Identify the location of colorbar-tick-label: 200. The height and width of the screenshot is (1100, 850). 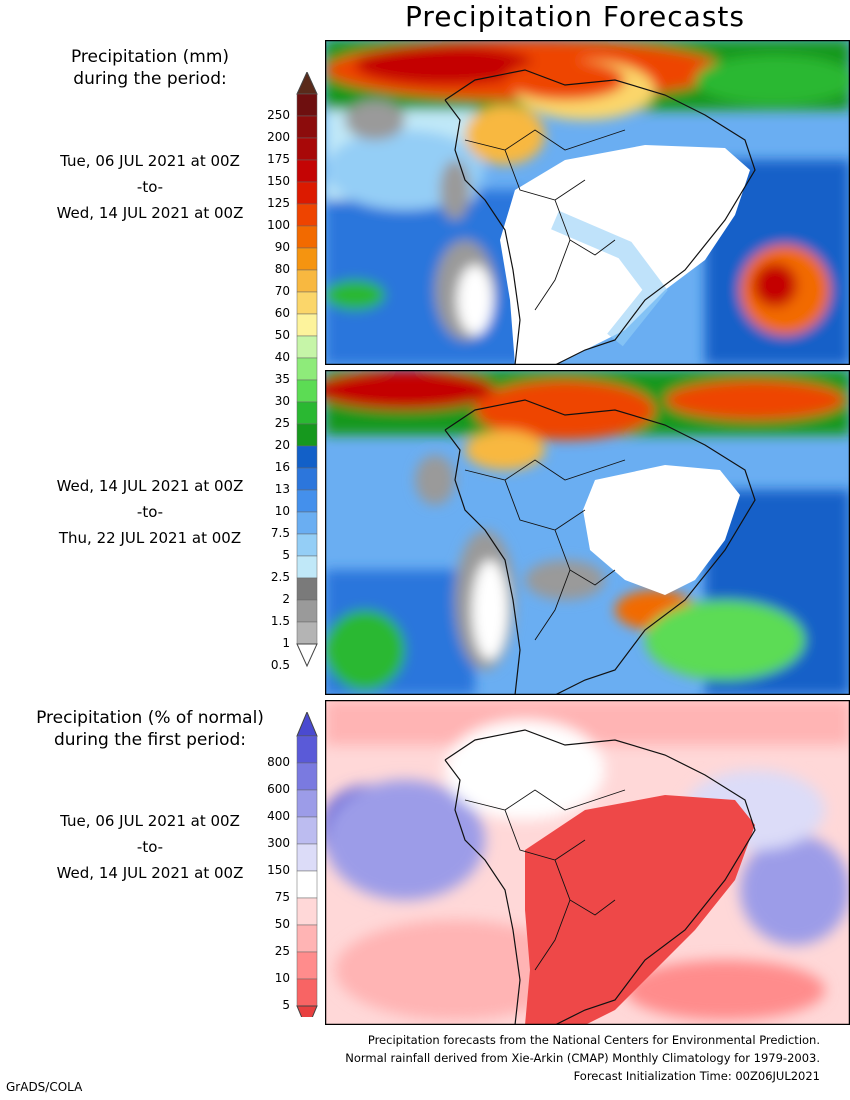
(278, 137).